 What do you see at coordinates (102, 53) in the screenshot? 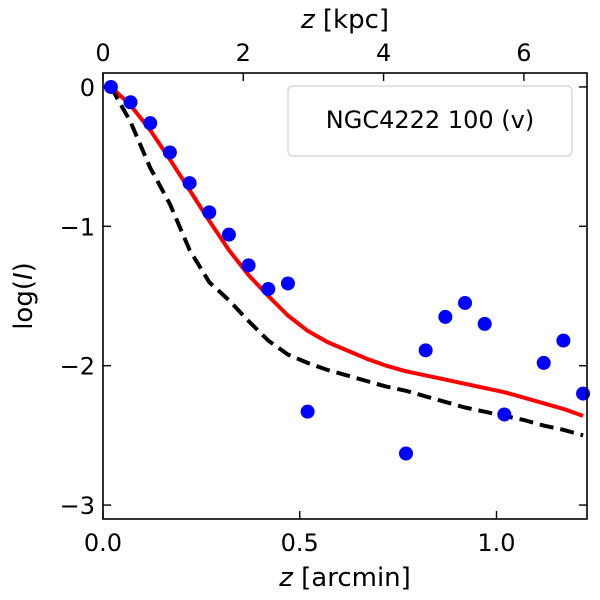
I see `top-x-tick-label: 0` at bounding box center [102, 53].